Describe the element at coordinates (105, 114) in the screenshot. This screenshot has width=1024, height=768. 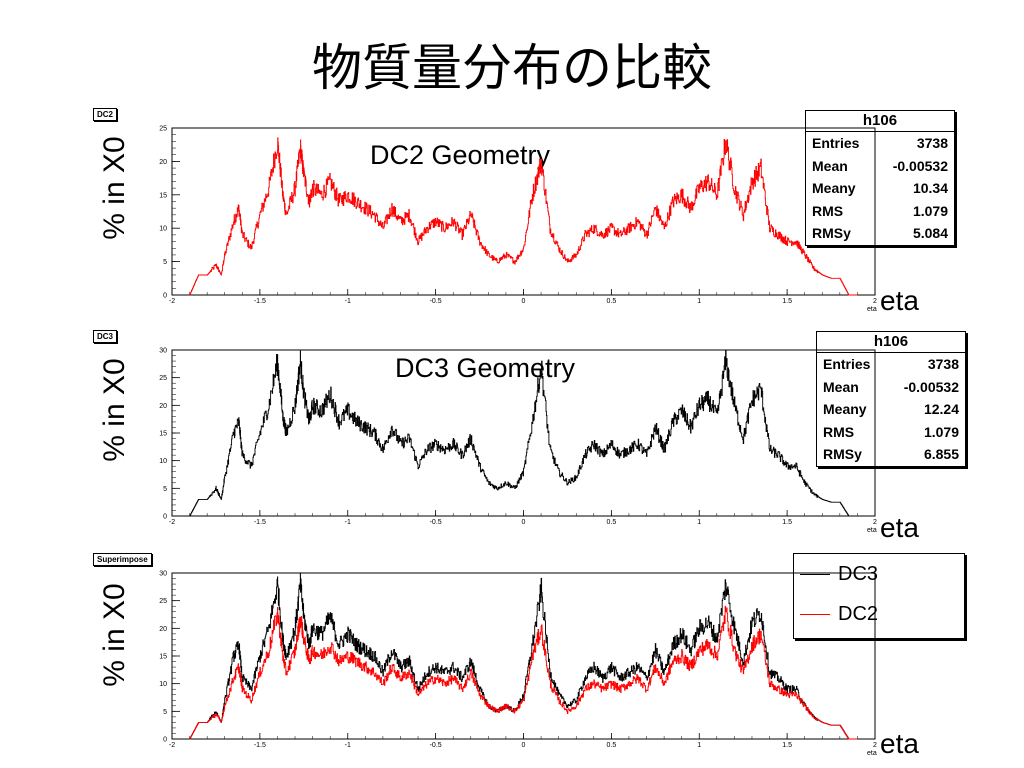
I see `canvas-tag-dc2: DC2` at that location.